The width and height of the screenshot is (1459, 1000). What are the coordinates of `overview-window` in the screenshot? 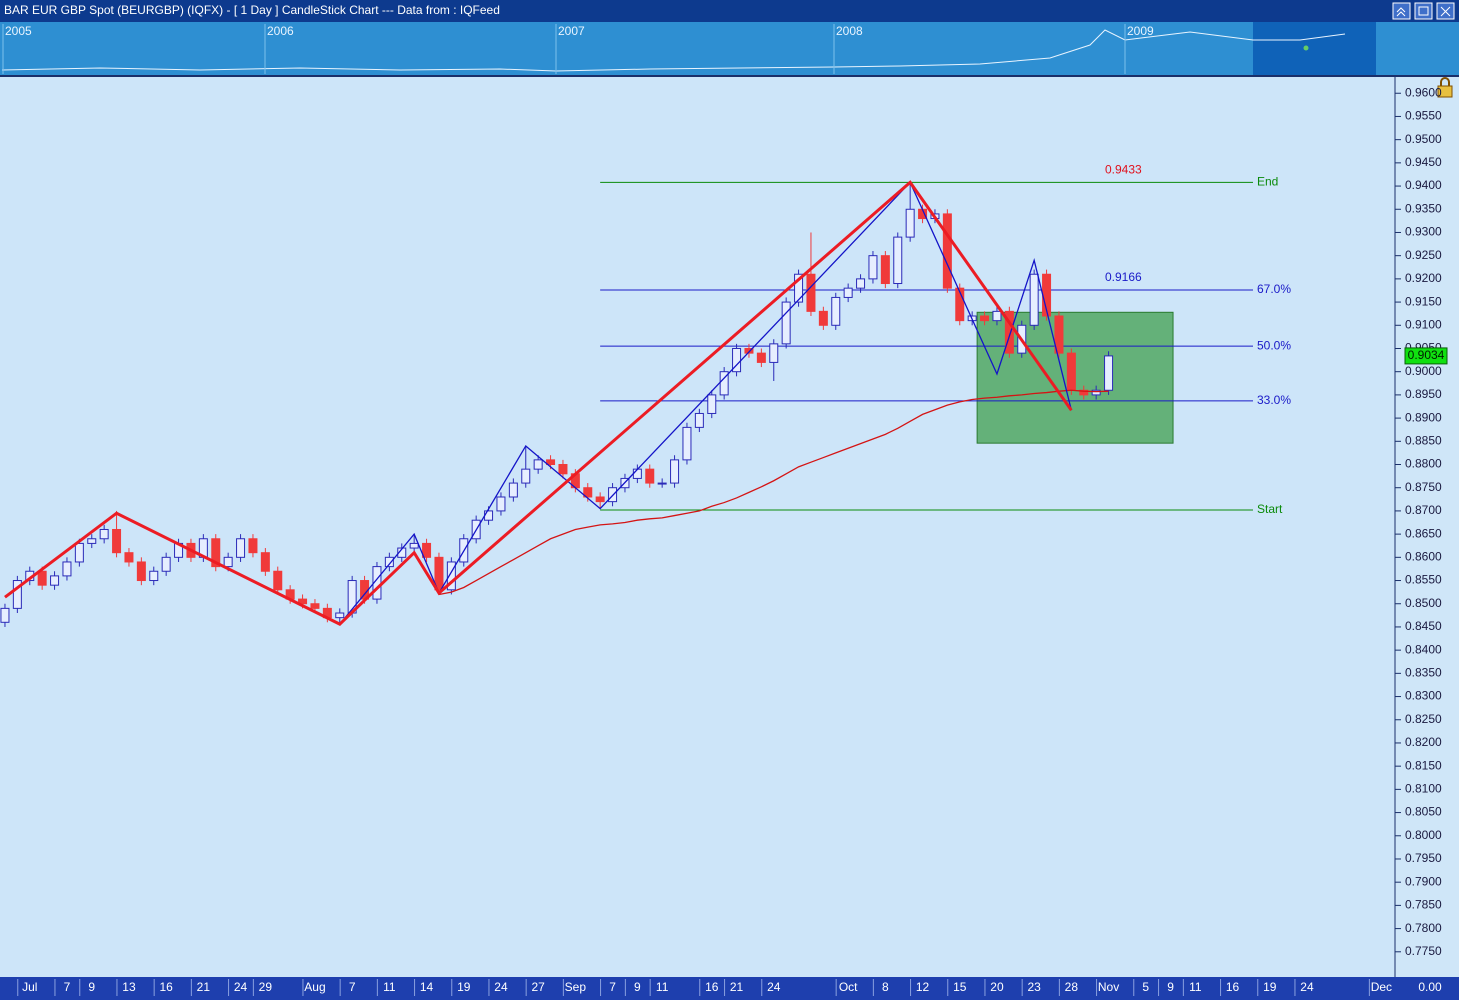 It's located at (1314, 48).